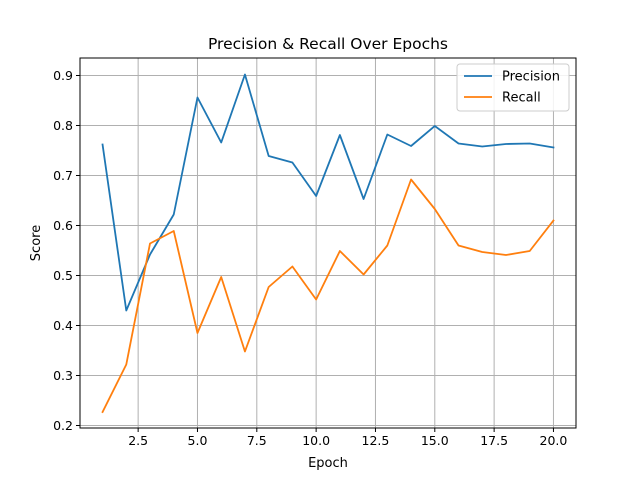 The width and height of the screenshot is (640, 480). I want to click on x-tick-label: 20.0, so click(554, 440).